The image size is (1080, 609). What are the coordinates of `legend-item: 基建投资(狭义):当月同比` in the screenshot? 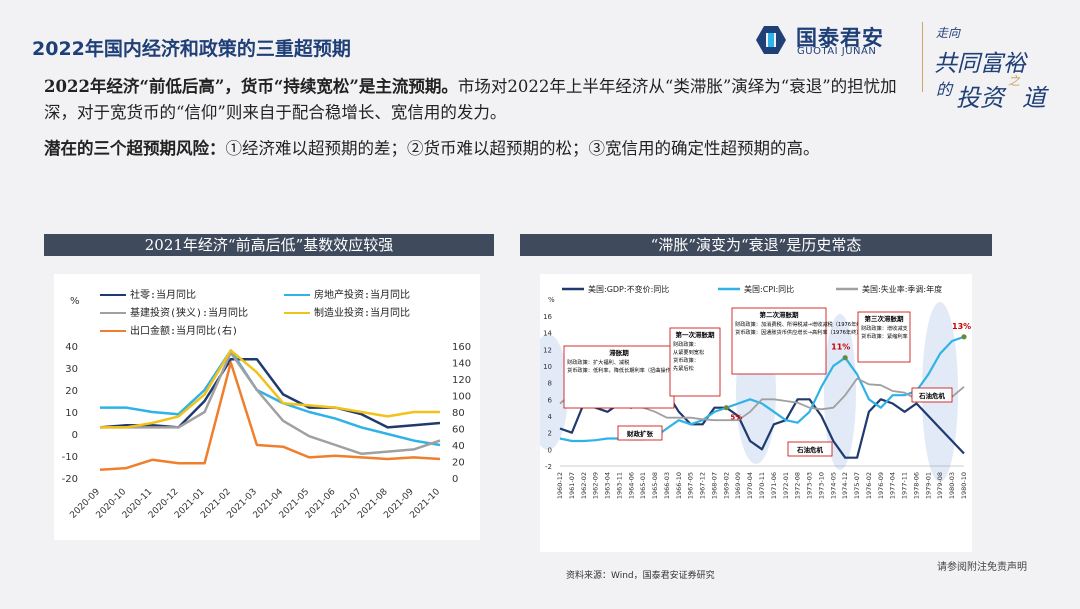 It's located at (174, 311).